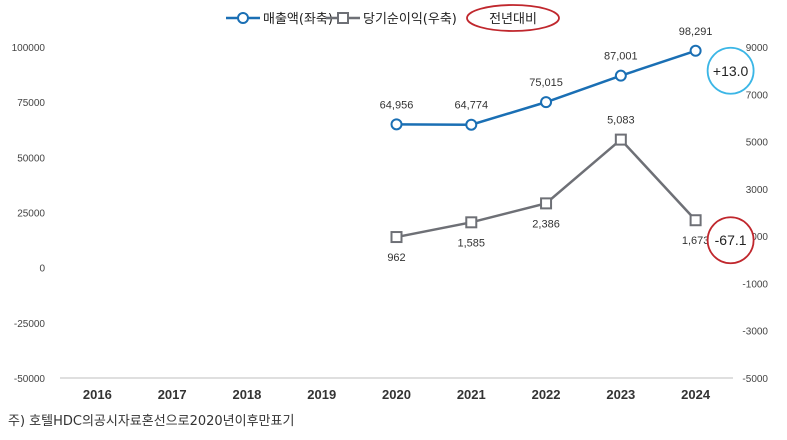  Describe the element at coordinates (397, 105) in the screenshot. I see `data-label: 64,956` at that location.